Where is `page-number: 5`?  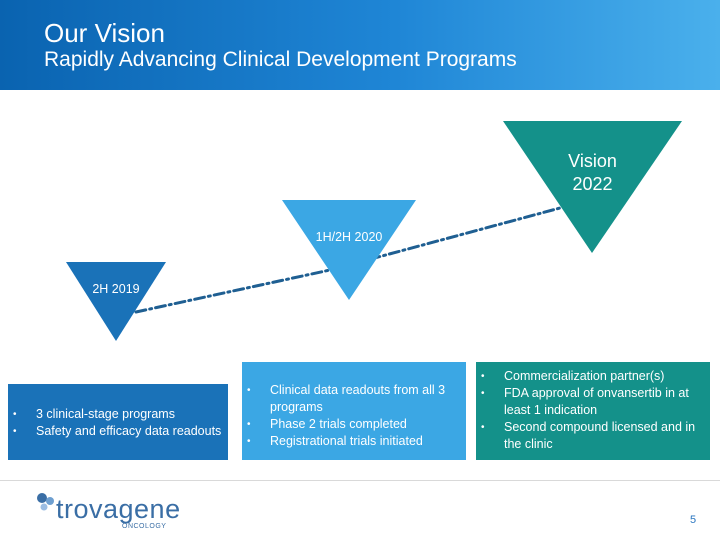 page-number: 5 is located at coordinates (693, 520).